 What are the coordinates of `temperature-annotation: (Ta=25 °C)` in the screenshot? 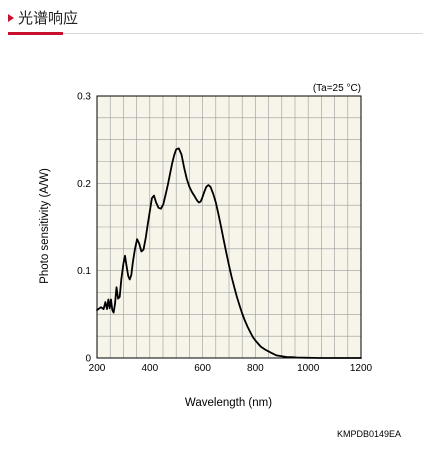 It's located at (337, 88).